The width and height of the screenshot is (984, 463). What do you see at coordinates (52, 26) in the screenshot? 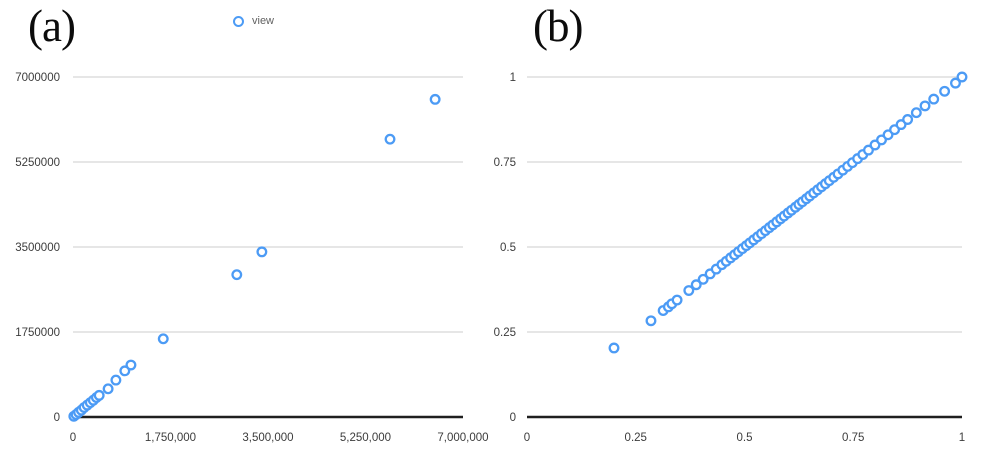
I see `panel-label-a: (a)` at bounding box center [52, 26].